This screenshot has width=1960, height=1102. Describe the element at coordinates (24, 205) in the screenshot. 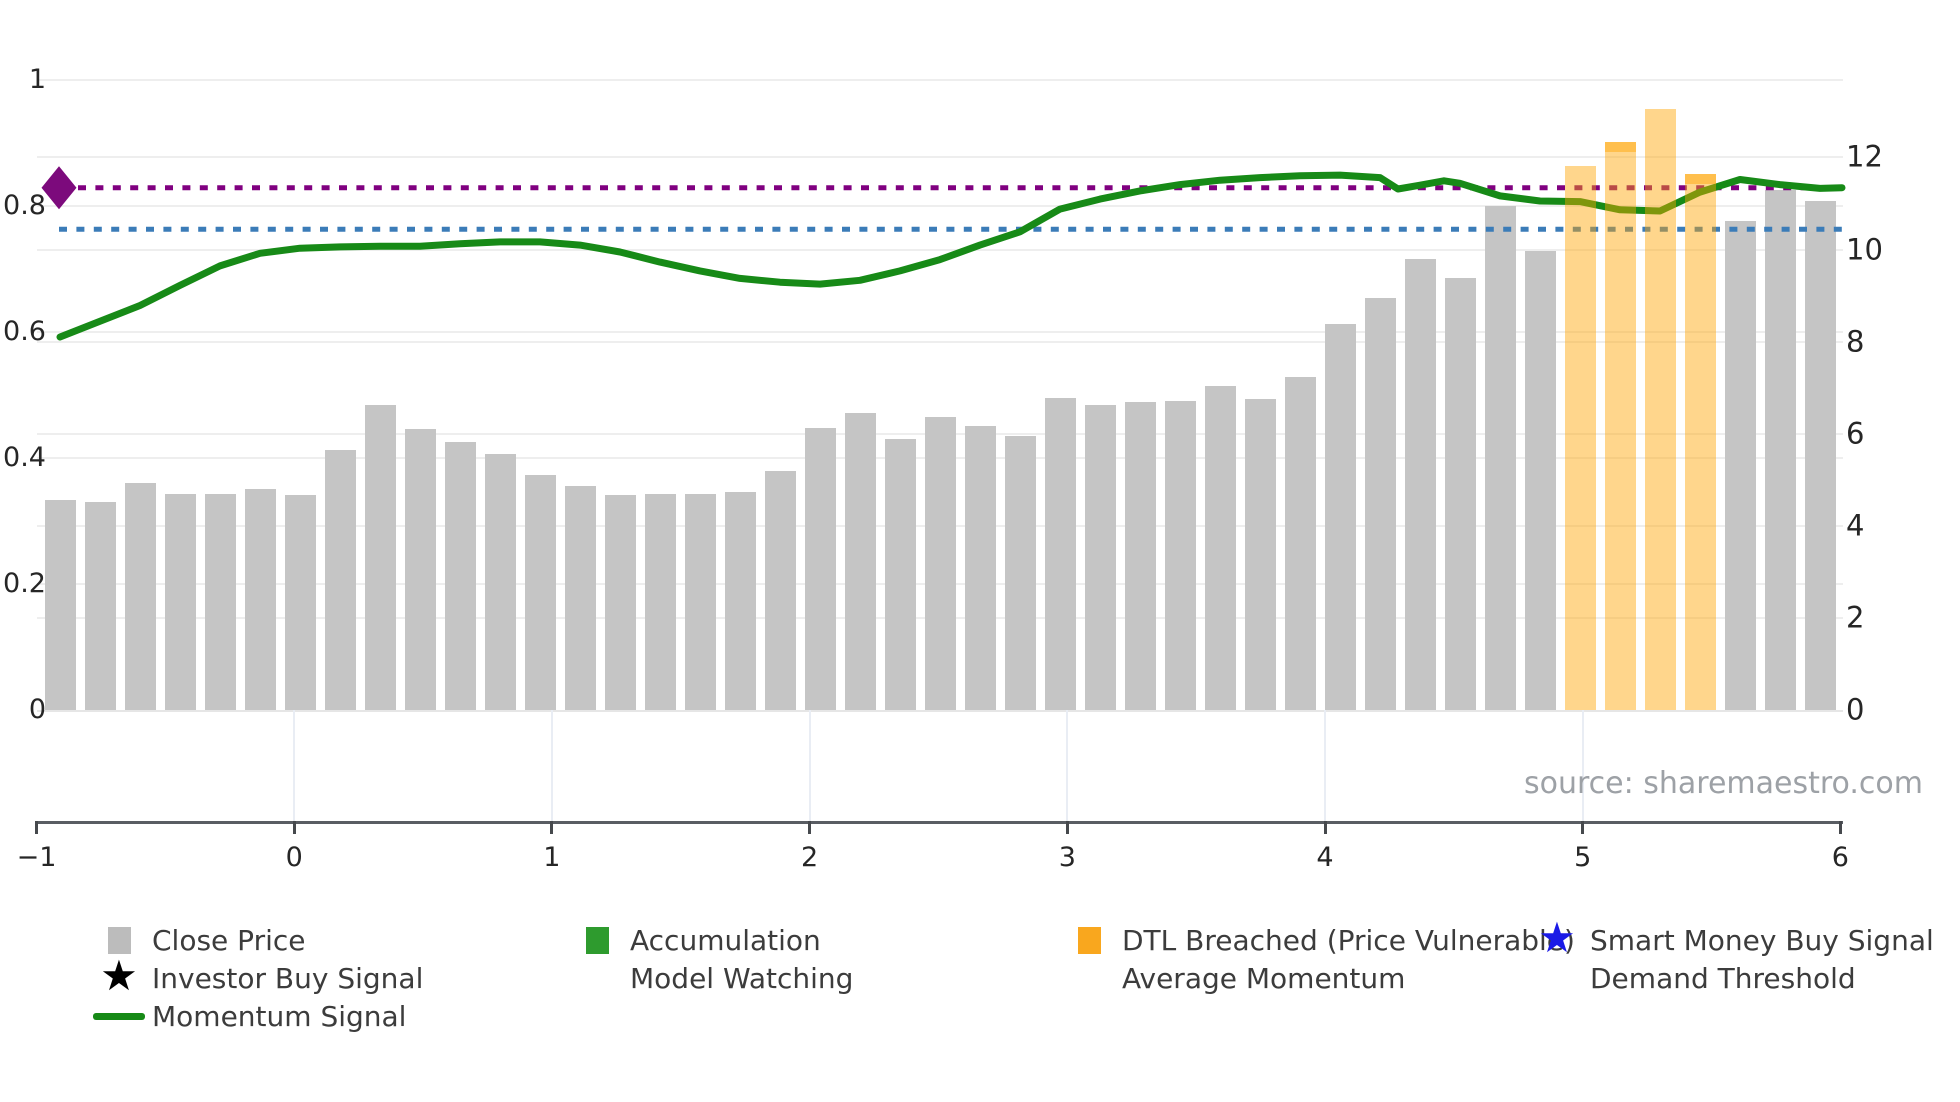

I see `y-left-tick-label: 0.8` at that location.